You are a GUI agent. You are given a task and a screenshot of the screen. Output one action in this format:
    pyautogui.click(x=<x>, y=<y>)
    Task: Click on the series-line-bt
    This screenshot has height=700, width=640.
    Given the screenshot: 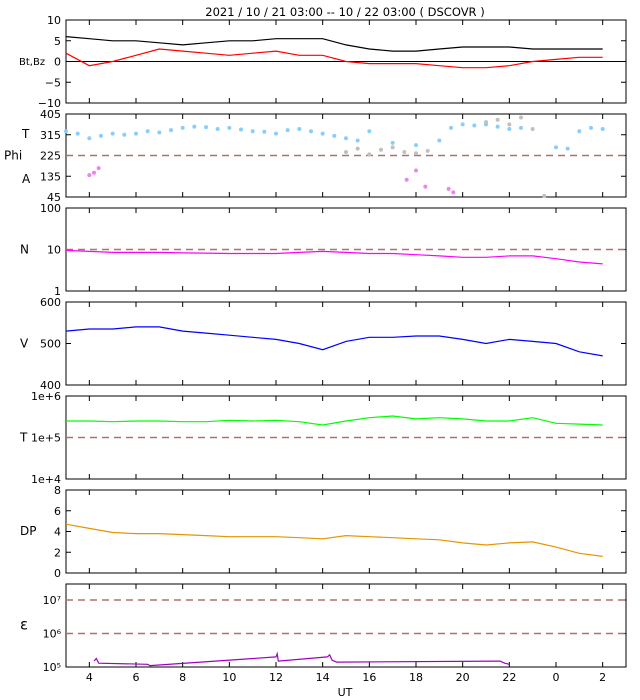 What is the action you would take?
    pyautogui.click(x=334, y=44)
    